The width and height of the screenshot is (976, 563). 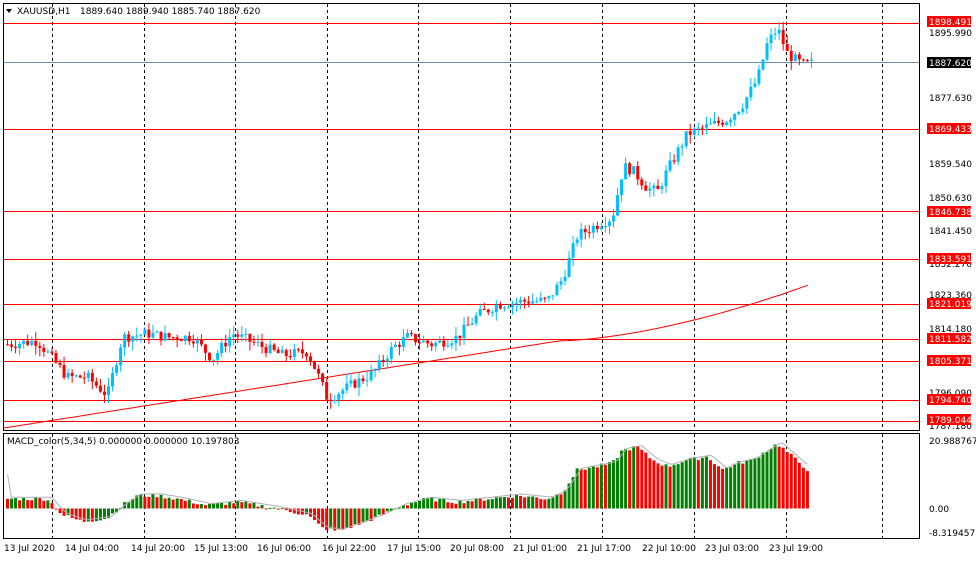 I want to click on level-tag: 1833.591, so click(x=950, y=260).